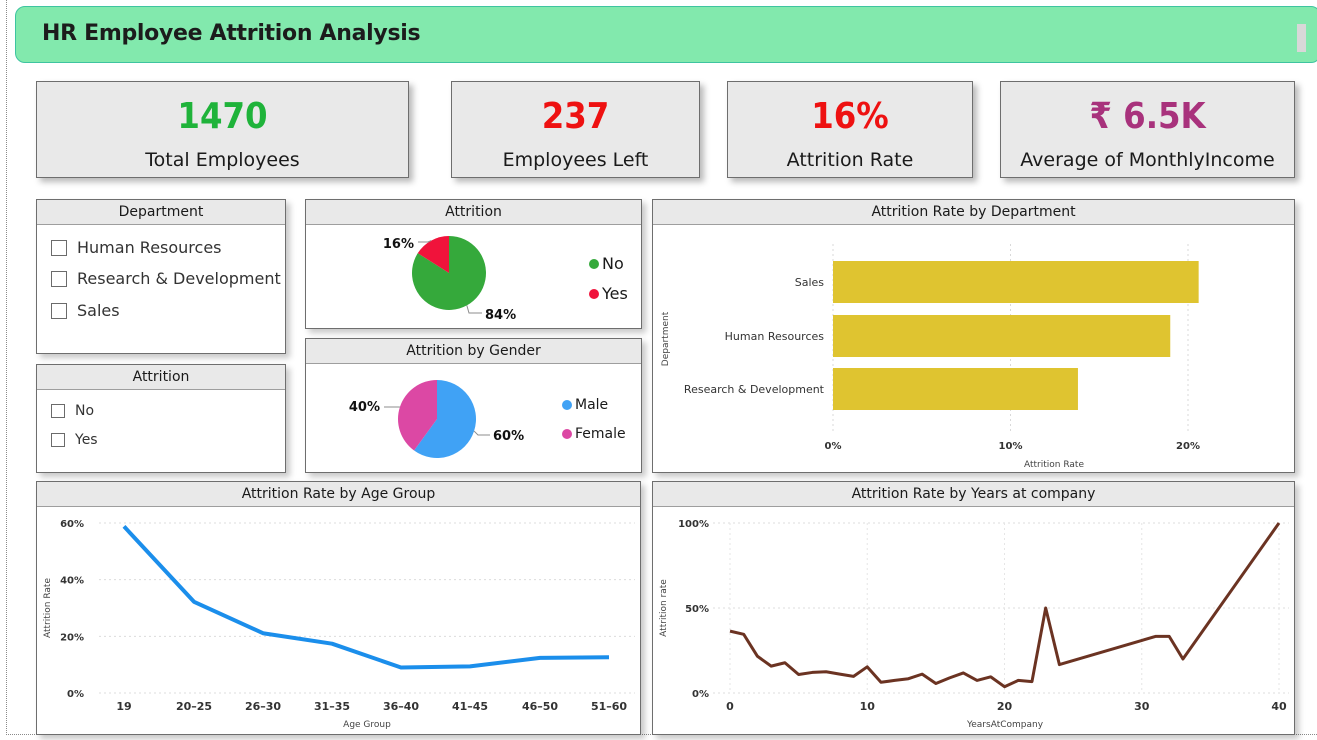 The image size is (1317, 740). What do you see at coordinates (664, 608) in the screenshot?
I see `y-axis-title: Attrition rate` at bounding box center [664, 608].